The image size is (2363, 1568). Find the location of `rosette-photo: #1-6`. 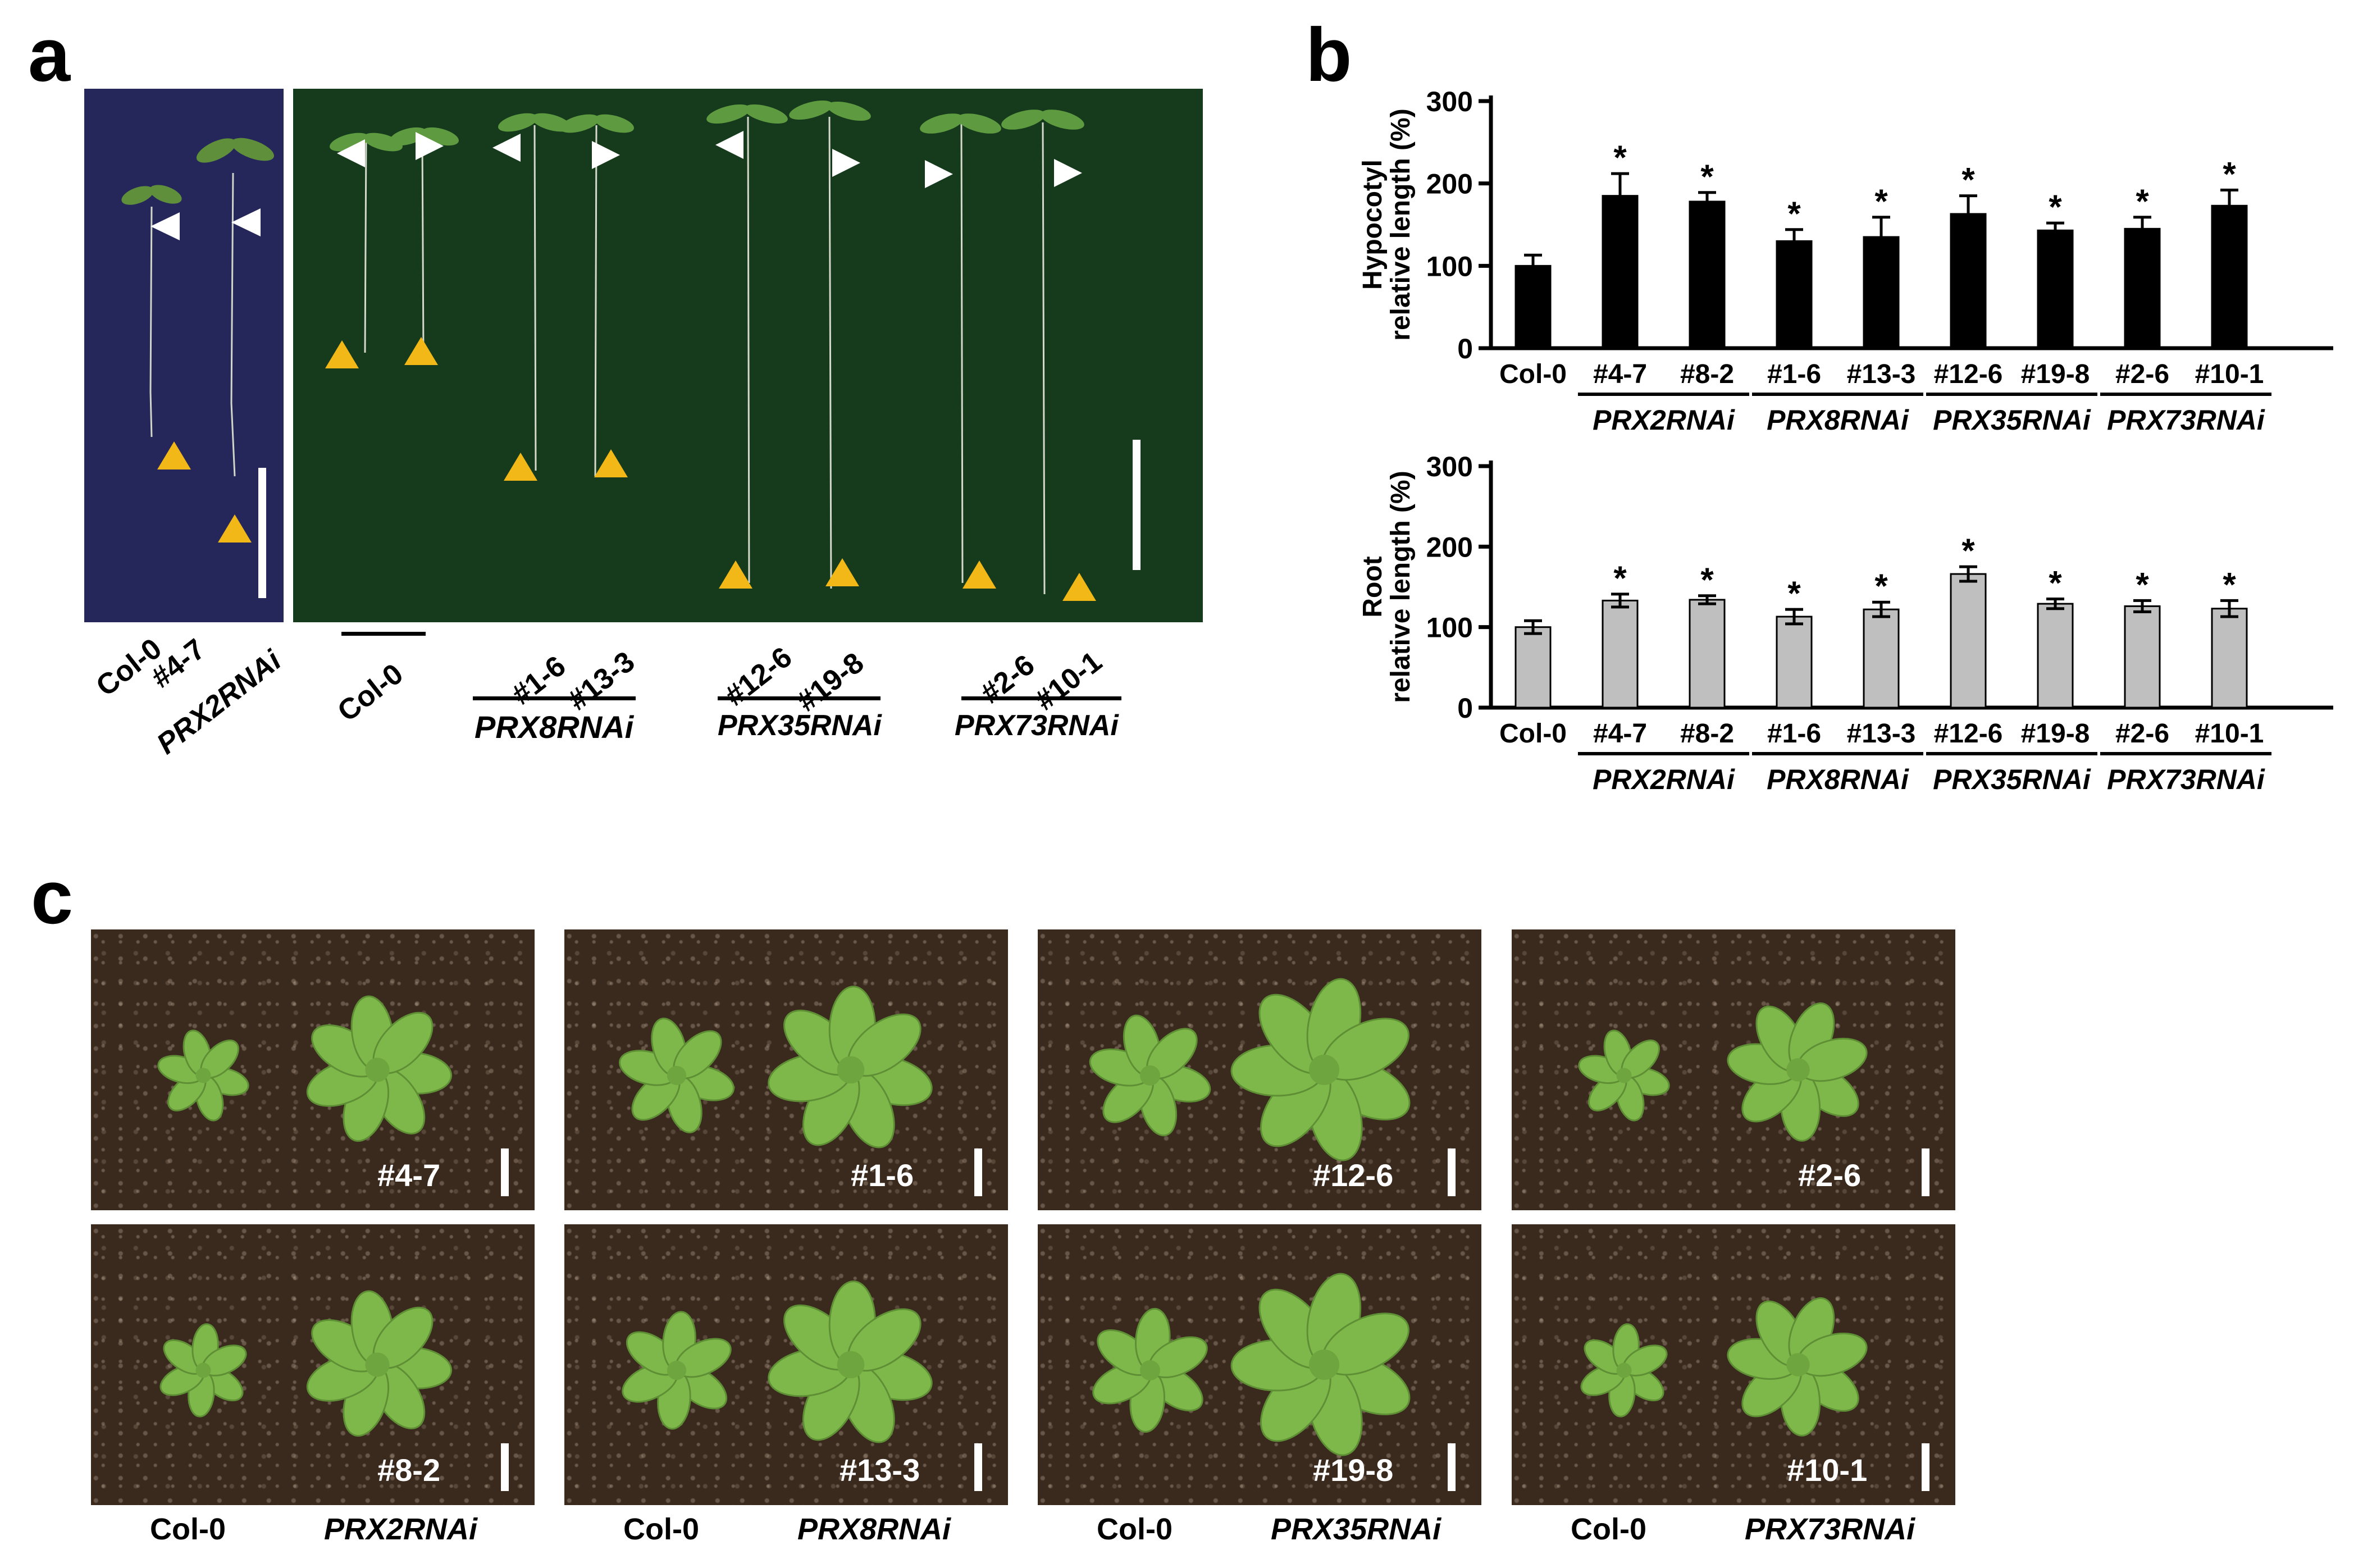

rosette-photo: #1-6 is located at coordinates (786, 1069).